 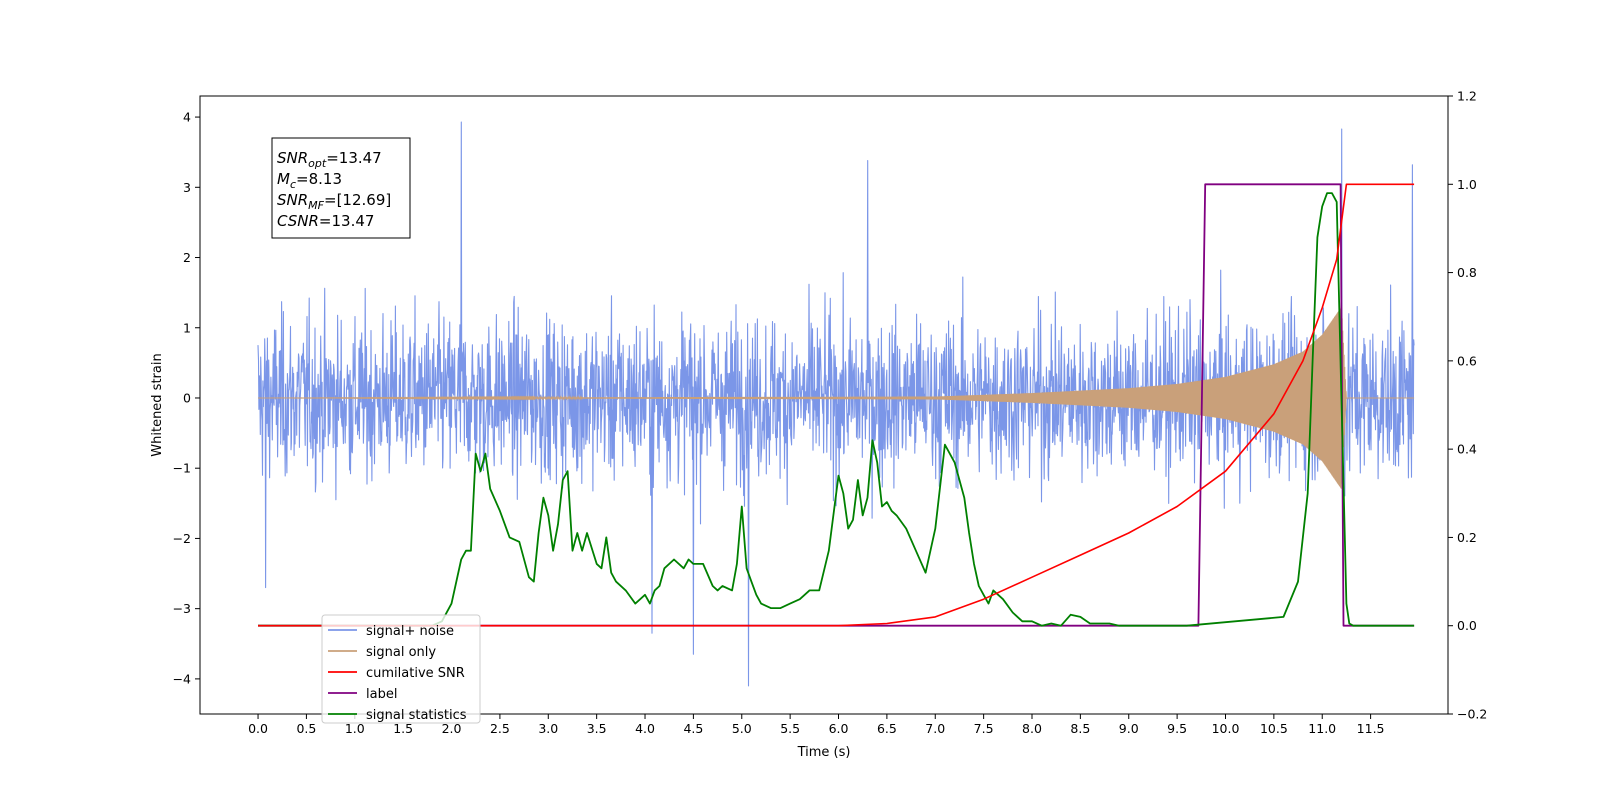 What do you see at coordinates (742, 728) in the screenshot?
I see `x-tick-label: 5.0` at bounding box center [742, 728].